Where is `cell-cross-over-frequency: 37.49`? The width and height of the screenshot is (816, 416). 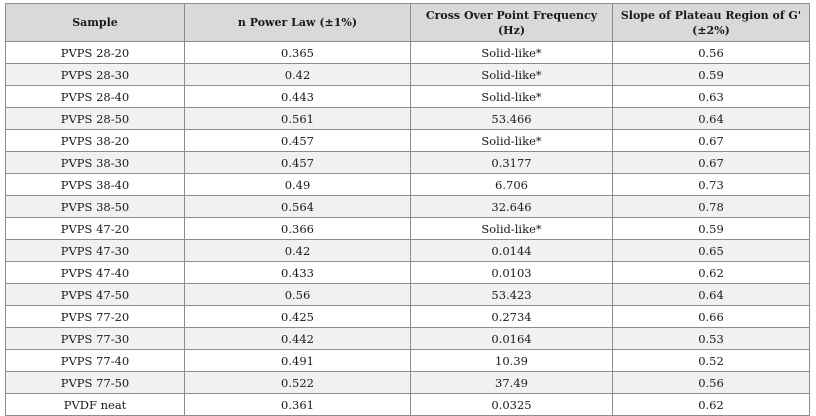
cell-cross-over-frequency: 37.49 is located at coordinates (511, 382).